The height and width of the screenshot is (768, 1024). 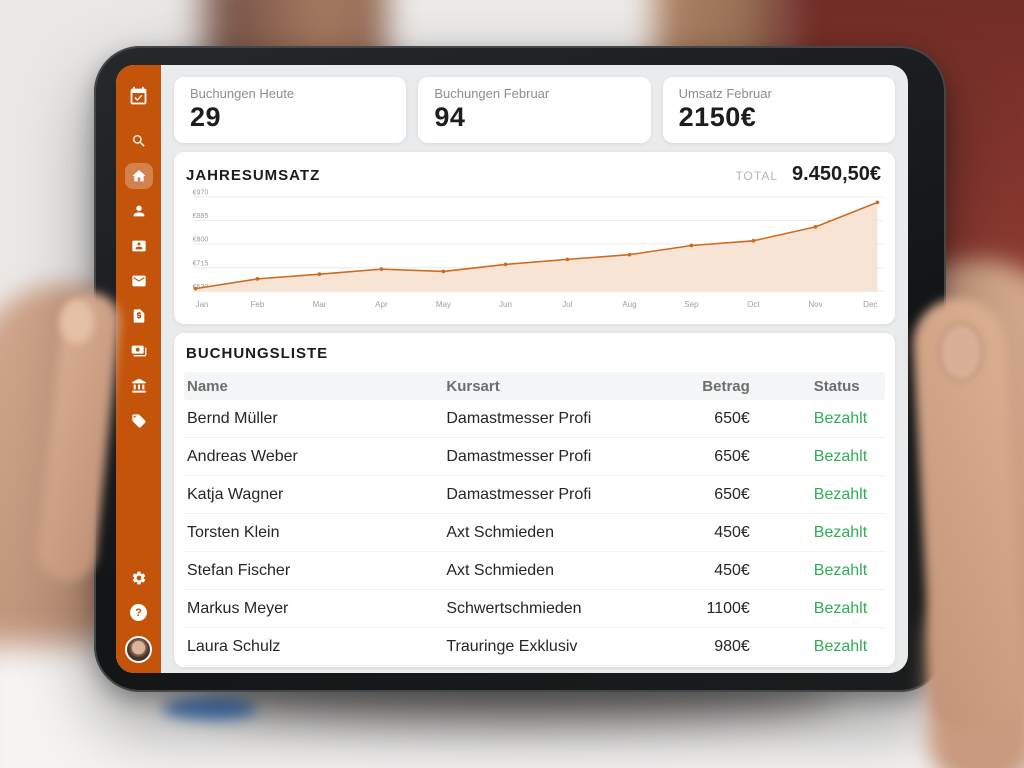 What do you see at coordinates (473, 386) in the screenshot?
I see `column-header-course: Kursart` at bounding box center [473, 386].